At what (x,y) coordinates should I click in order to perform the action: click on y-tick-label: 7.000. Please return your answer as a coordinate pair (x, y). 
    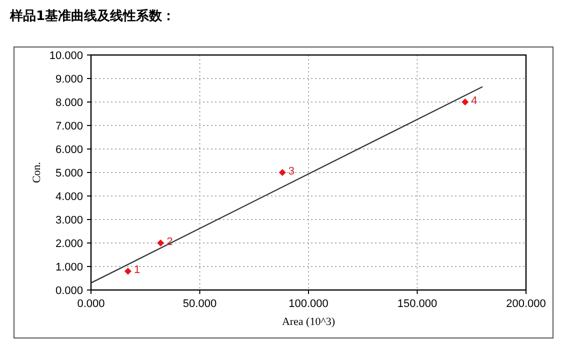
    Looking at the image, I should click on (69, 126).